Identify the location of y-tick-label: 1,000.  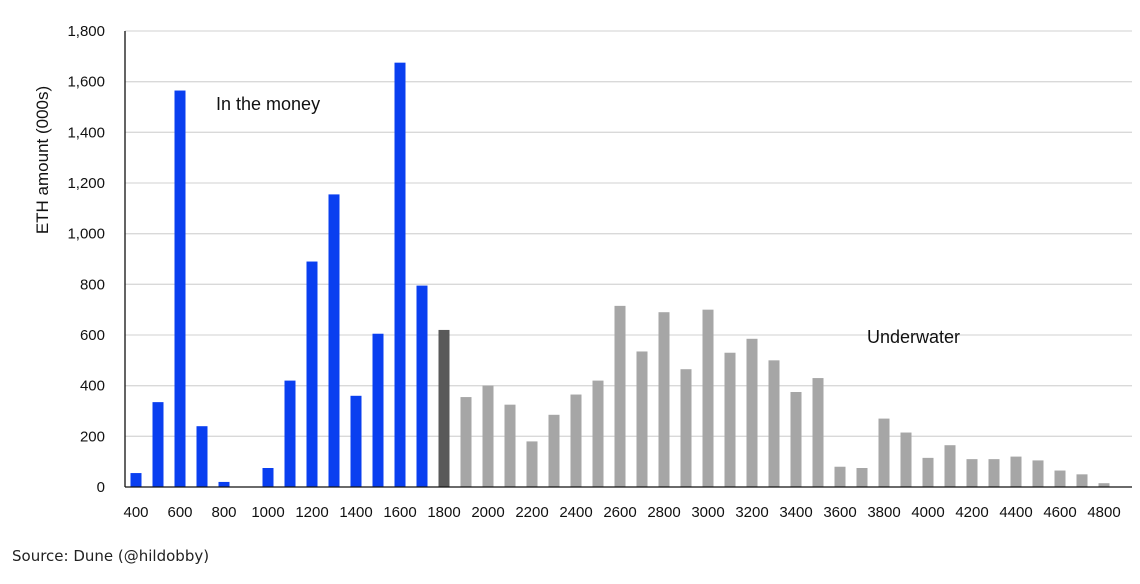
(86, 234).